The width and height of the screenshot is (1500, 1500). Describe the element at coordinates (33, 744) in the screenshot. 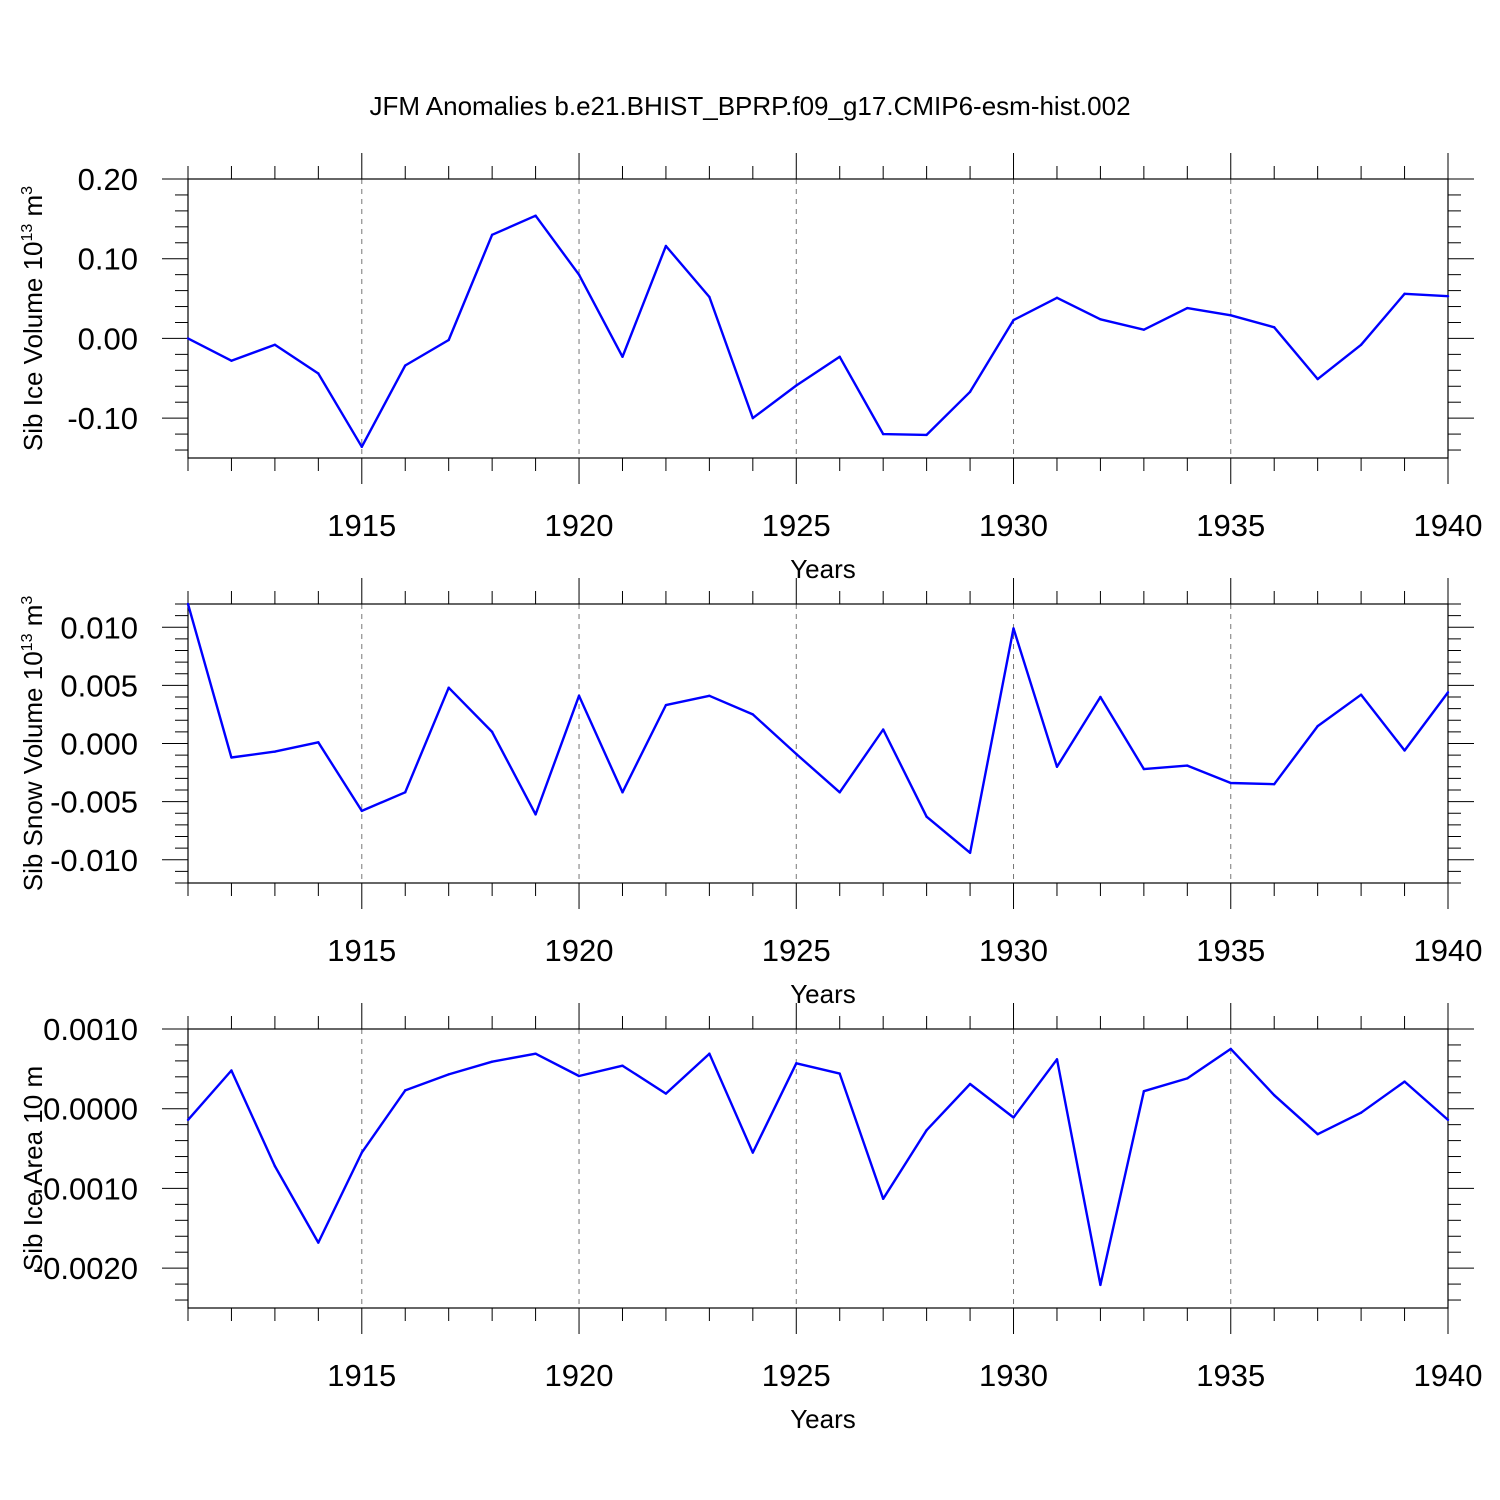

I see `y-axis-label: Sib Snow Volume 1013 m3` at that location.